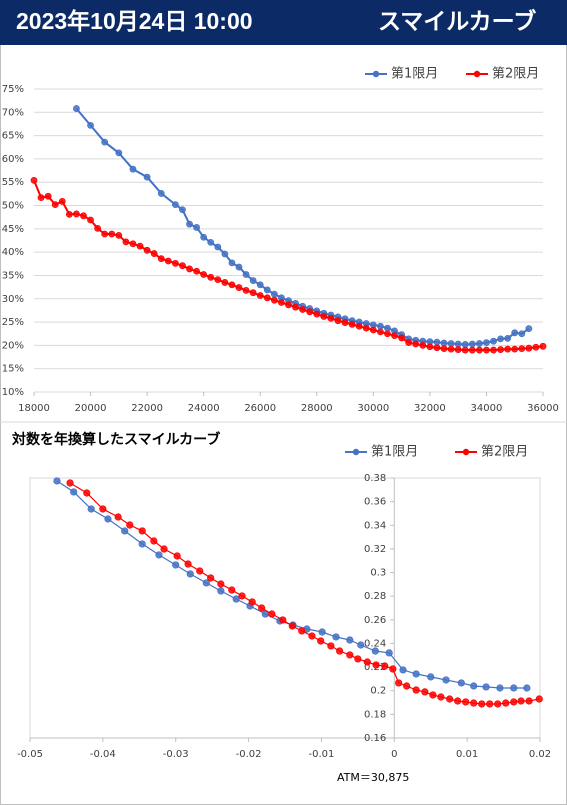  Describe the element at coordinates (375, 714) in the screenshot. I see `y-tick-label: 0.18` at that location.